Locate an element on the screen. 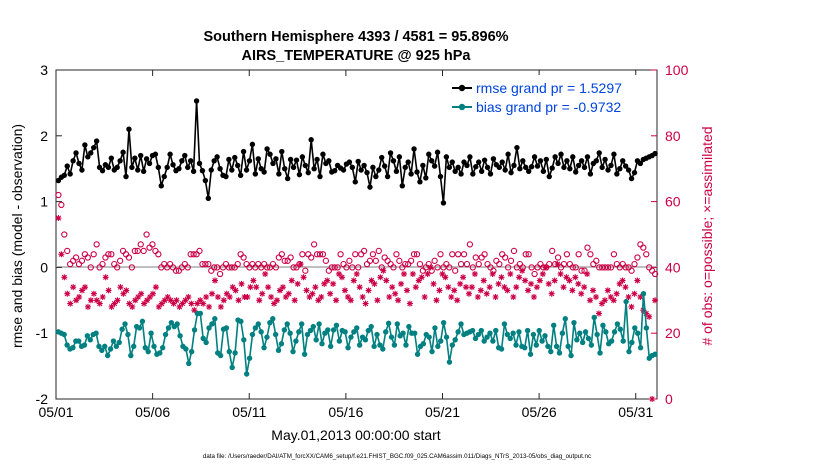 The image size is (830, 470). y-tick-label-right: 60 is located at coordinates (673, 202).